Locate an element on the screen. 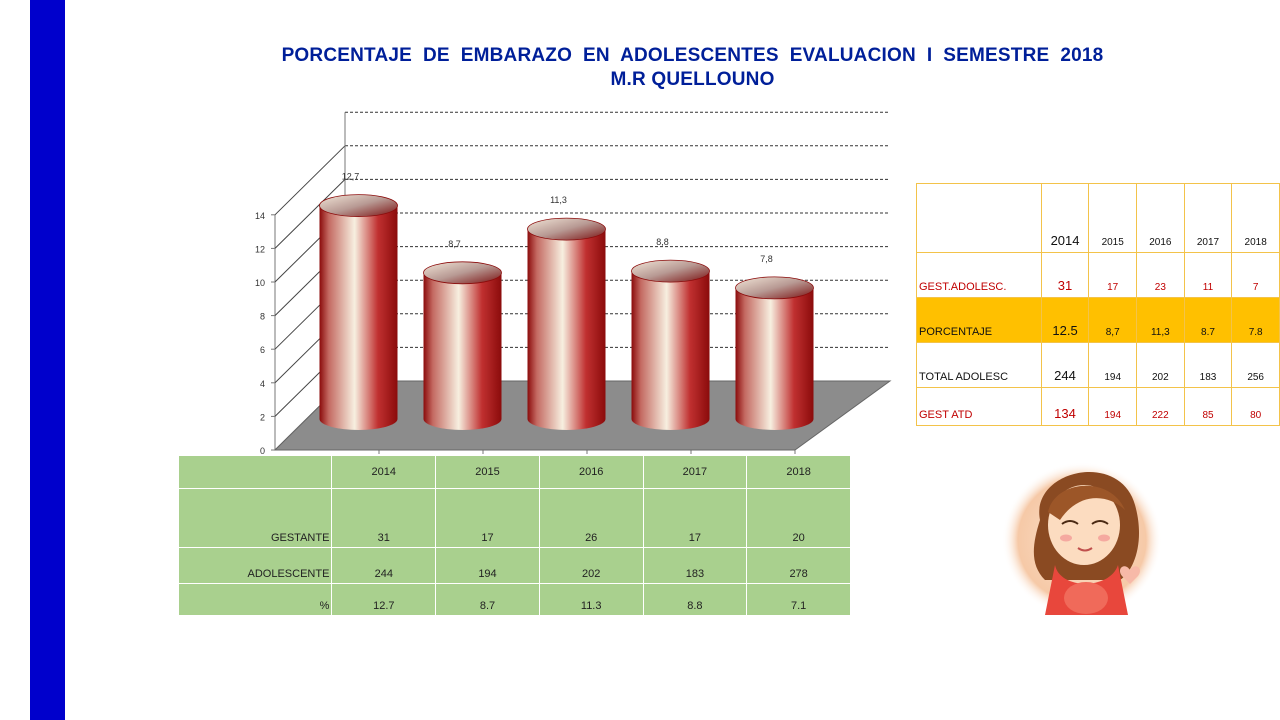 The width and height of the screenshot is (1280, 720). row-label: TOTAL ADOLESC is located at coordinates (979, 365).